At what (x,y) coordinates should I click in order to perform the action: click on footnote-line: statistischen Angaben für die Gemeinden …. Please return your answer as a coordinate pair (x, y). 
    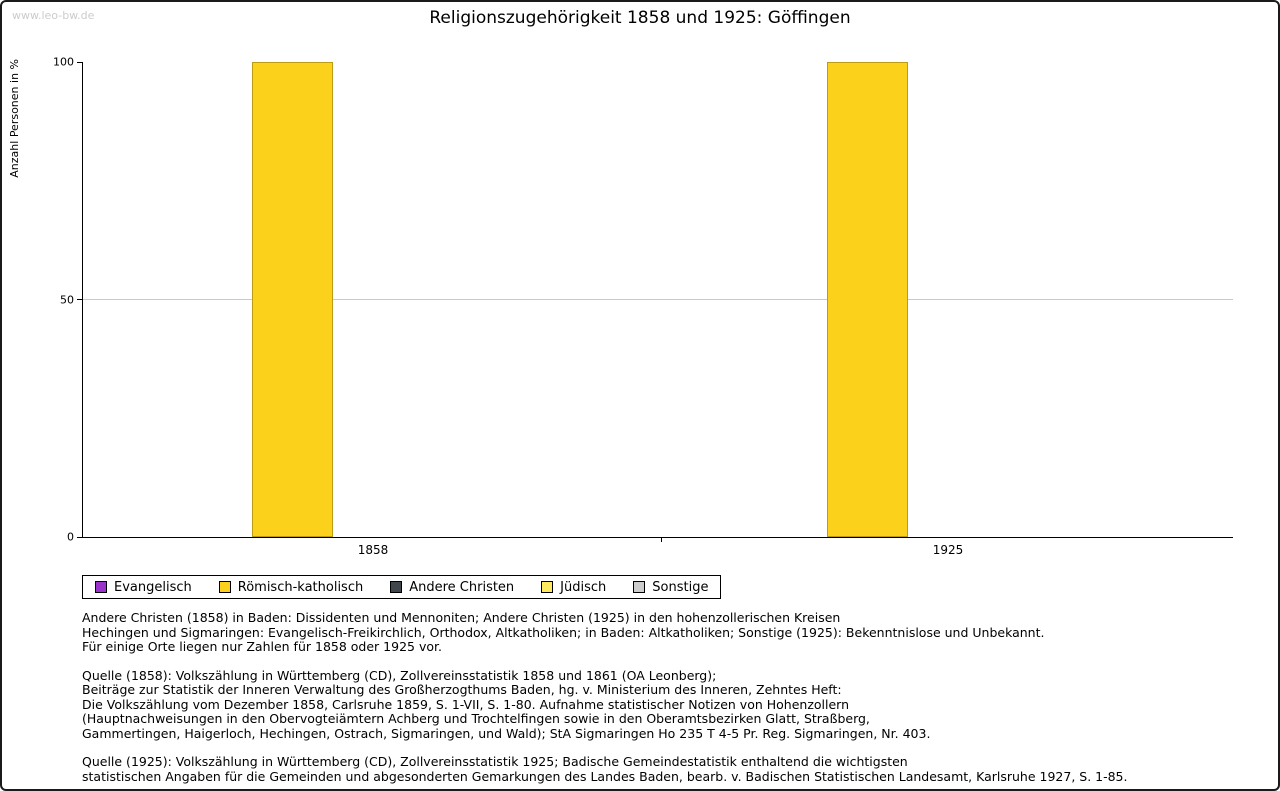
    Looking at the image, I should click on (605, 776).